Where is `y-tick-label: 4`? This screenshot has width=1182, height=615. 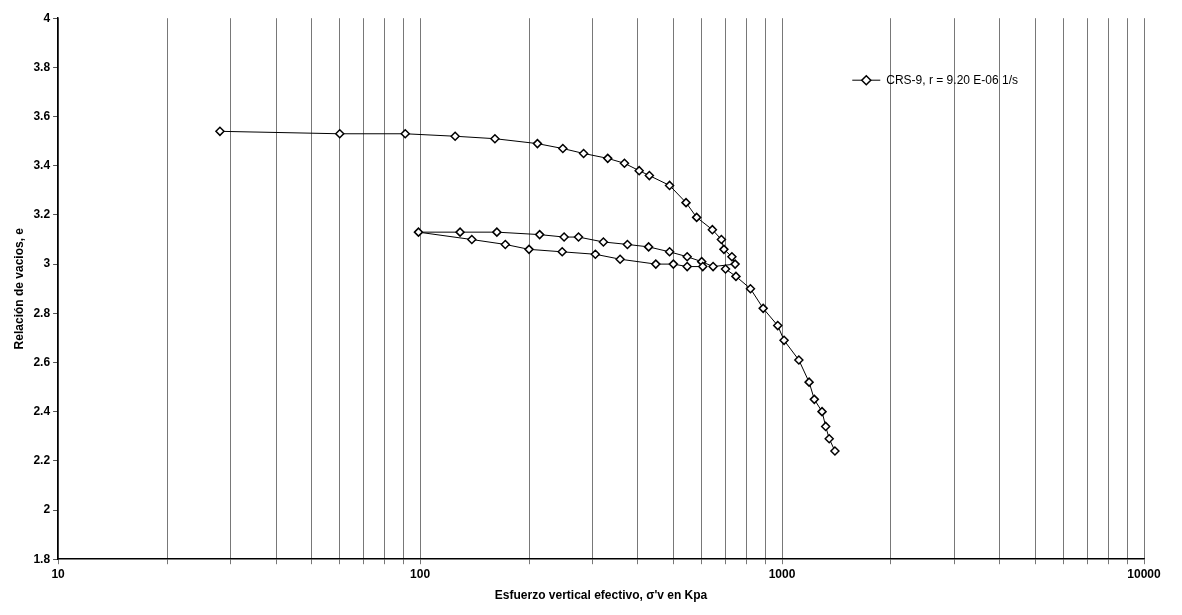 y-tick-label: 4 is located at coordinates (47, 17).